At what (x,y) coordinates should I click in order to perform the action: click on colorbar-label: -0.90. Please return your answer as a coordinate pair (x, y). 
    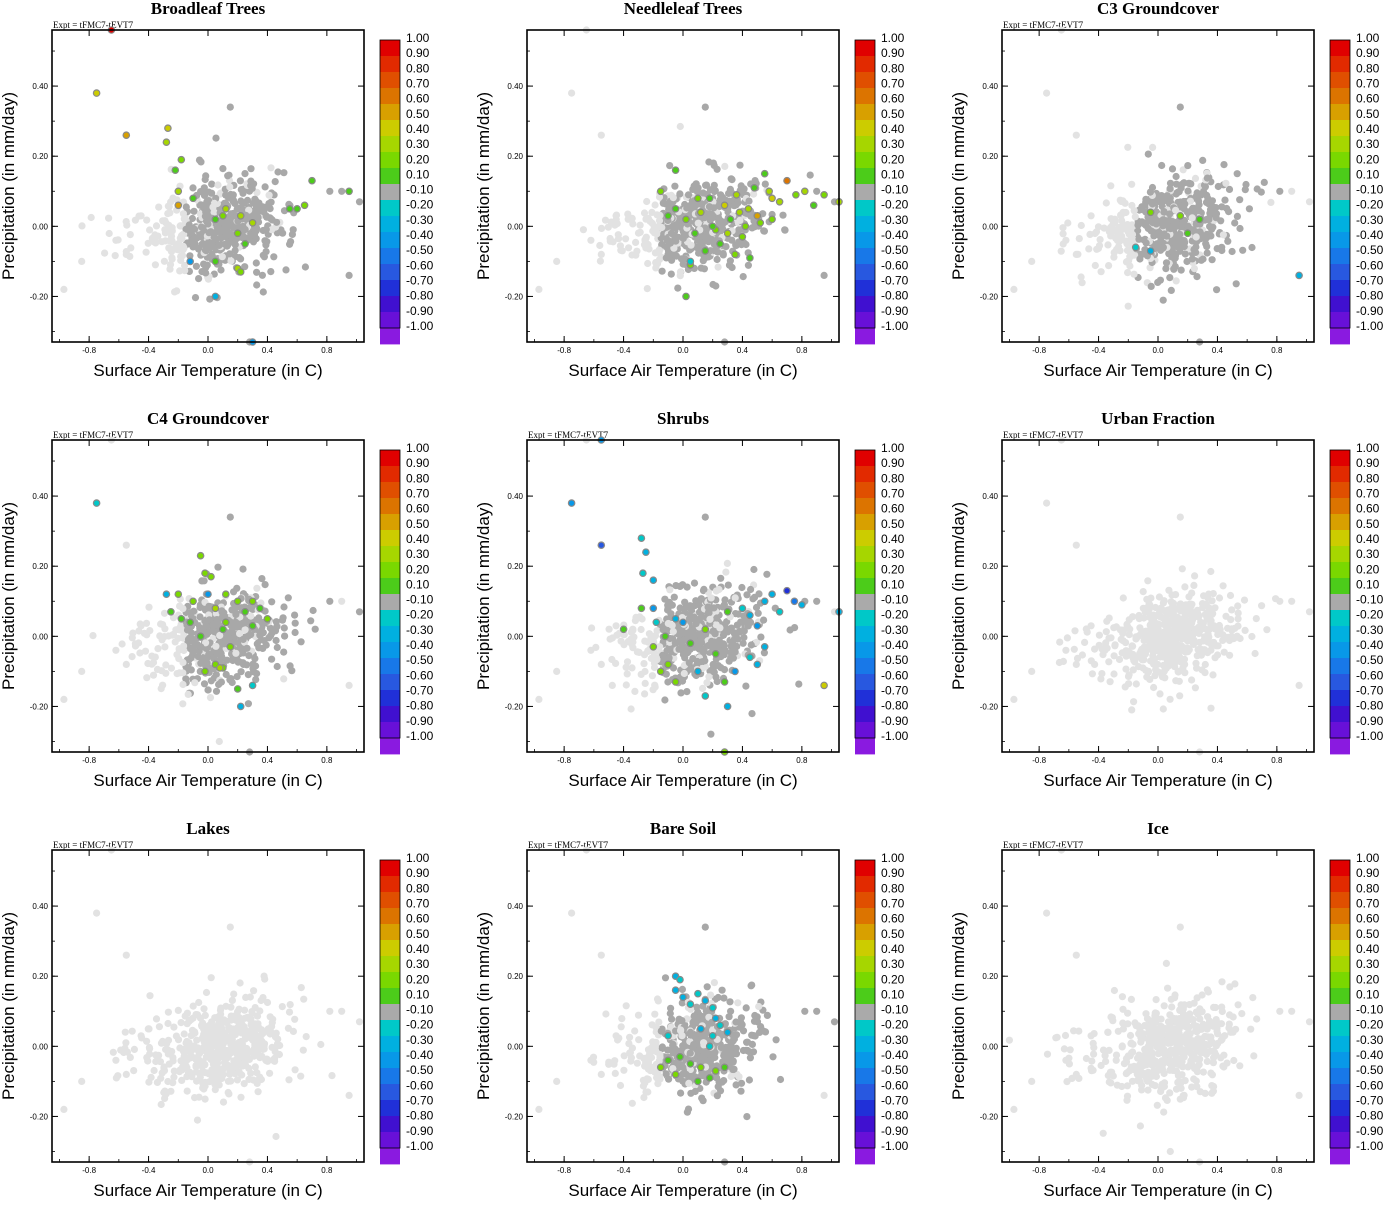
    Looking at the image, I should click on (420, 721).